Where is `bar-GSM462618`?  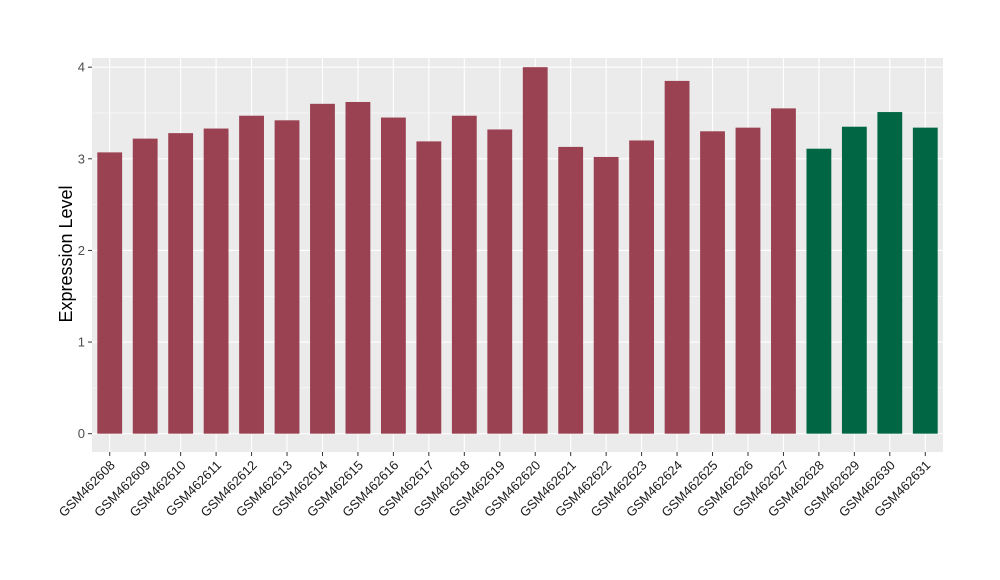
bar-GSM462618 is located at coordinates (464, 274).